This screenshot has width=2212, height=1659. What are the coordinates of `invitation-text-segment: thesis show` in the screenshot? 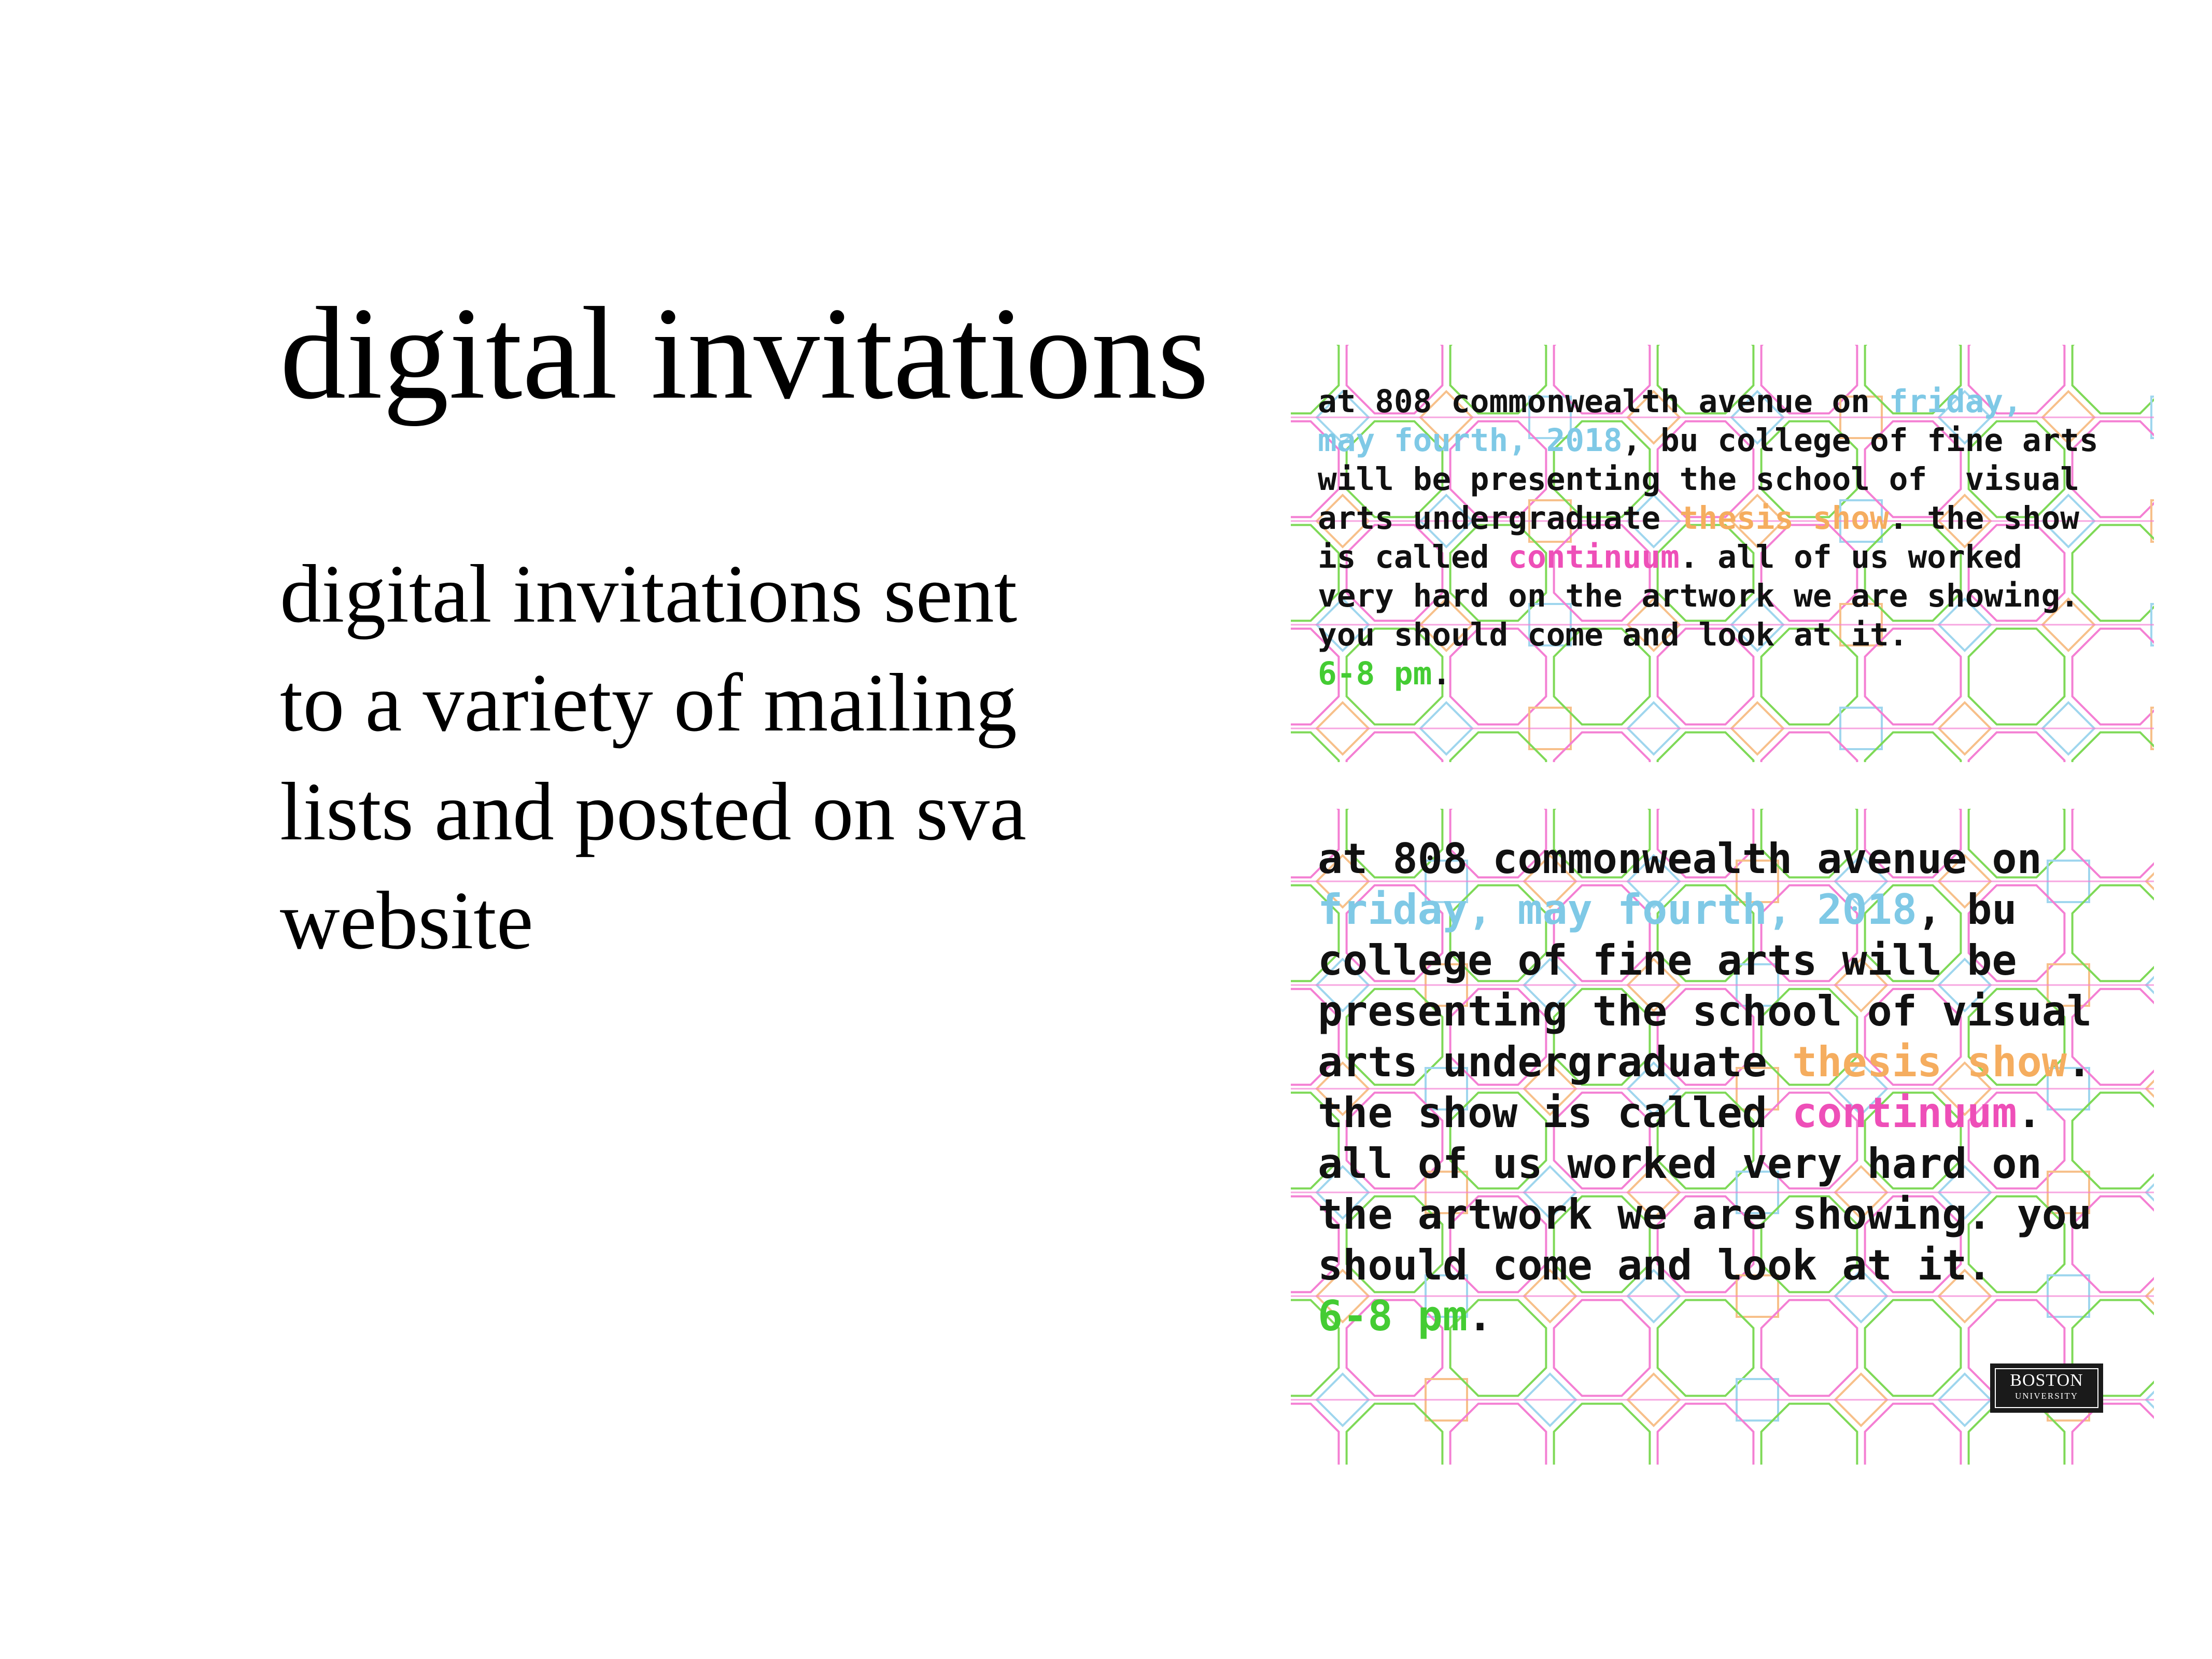 It's located at (1784, 518).